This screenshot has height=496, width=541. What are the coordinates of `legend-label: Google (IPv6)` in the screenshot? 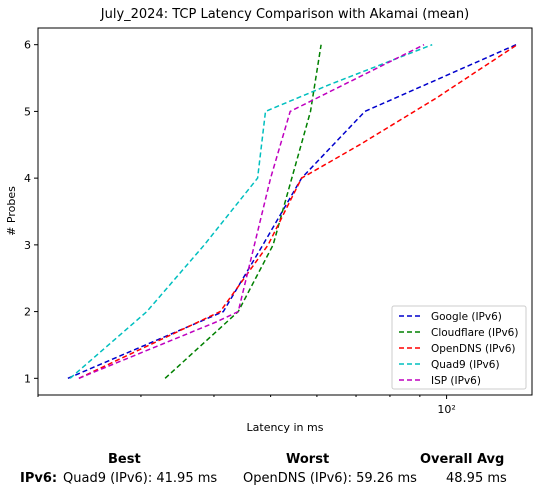 It's located at (466, 317).